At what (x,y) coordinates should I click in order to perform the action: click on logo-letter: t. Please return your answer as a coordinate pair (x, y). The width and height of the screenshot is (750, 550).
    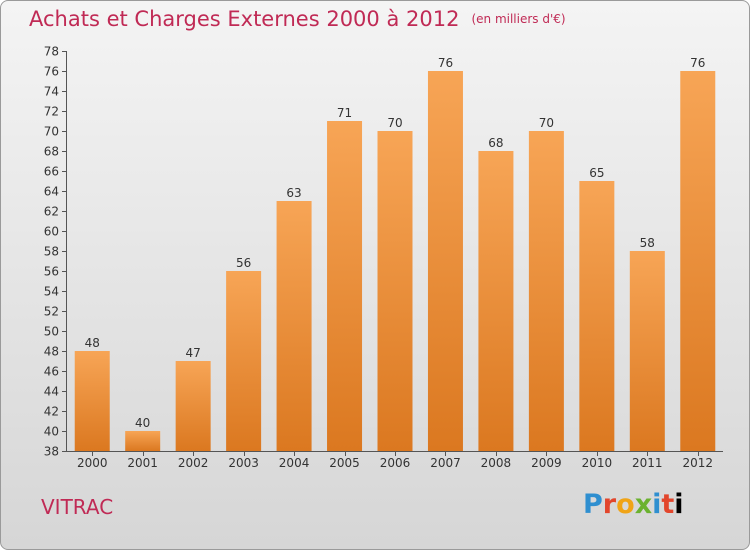
    Looking at the image, I should click on (668, 504).